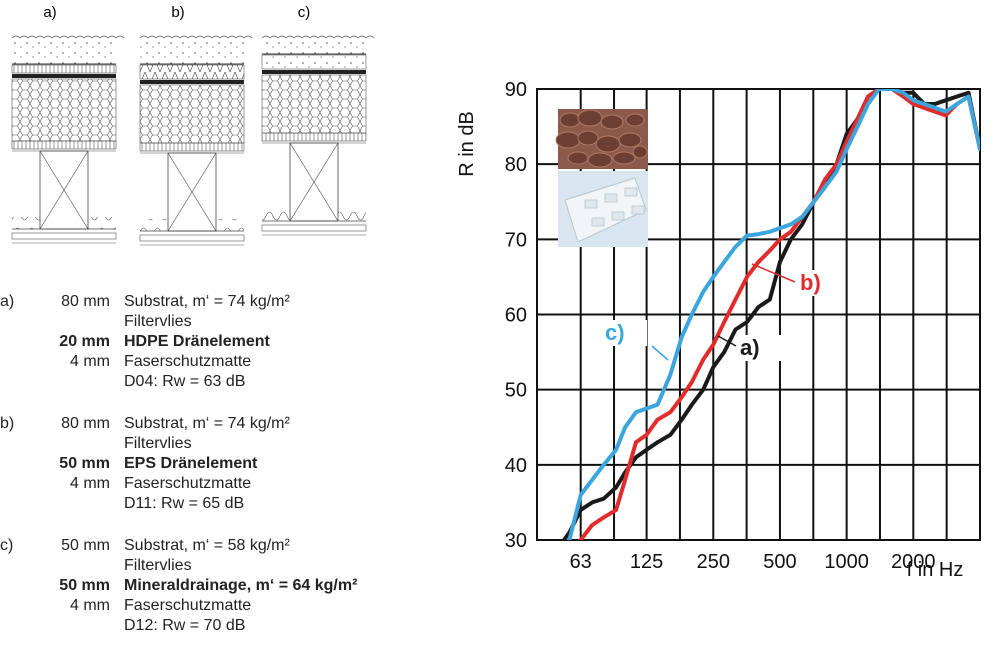 The width and height of the screenshot is (1000, 658). What do you see at coordinates (7, 545) in the screenshot?
I see `config-tag: c)` at bounding box center [7, 545].